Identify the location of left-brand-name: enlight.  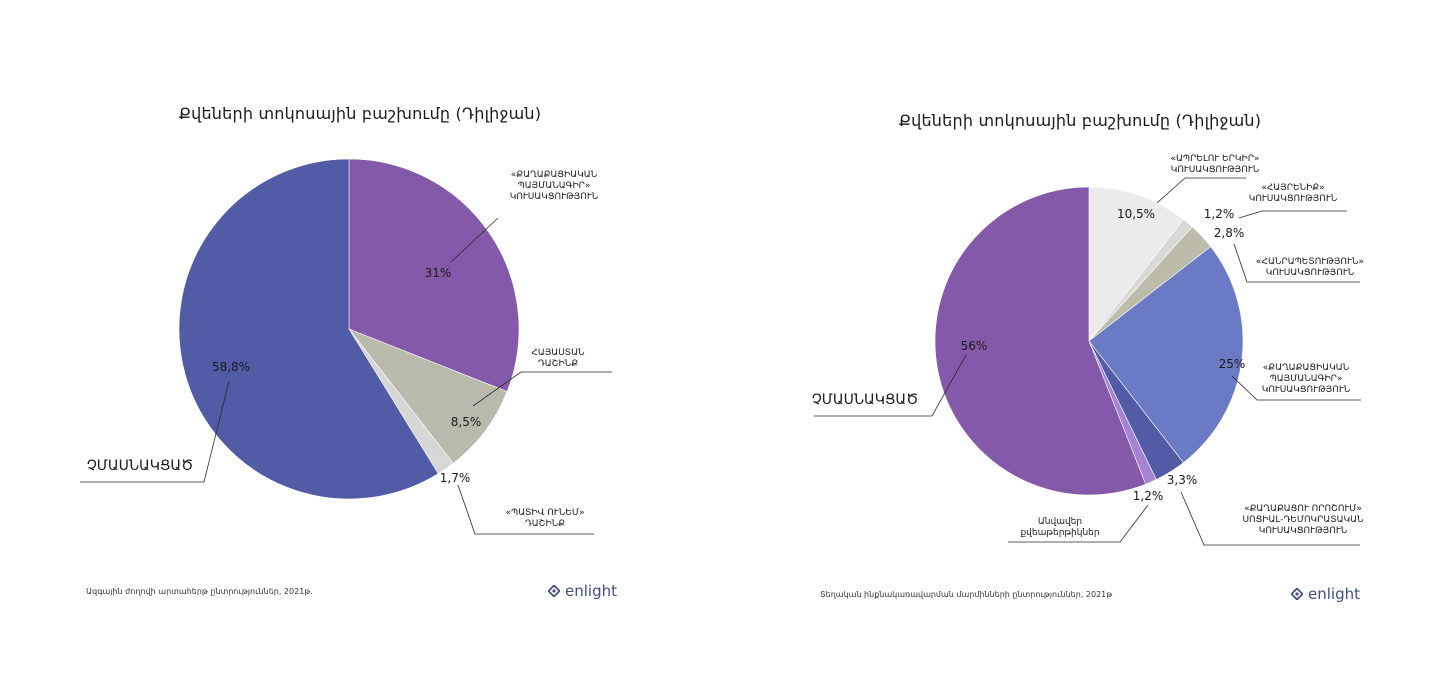
(591, 591).